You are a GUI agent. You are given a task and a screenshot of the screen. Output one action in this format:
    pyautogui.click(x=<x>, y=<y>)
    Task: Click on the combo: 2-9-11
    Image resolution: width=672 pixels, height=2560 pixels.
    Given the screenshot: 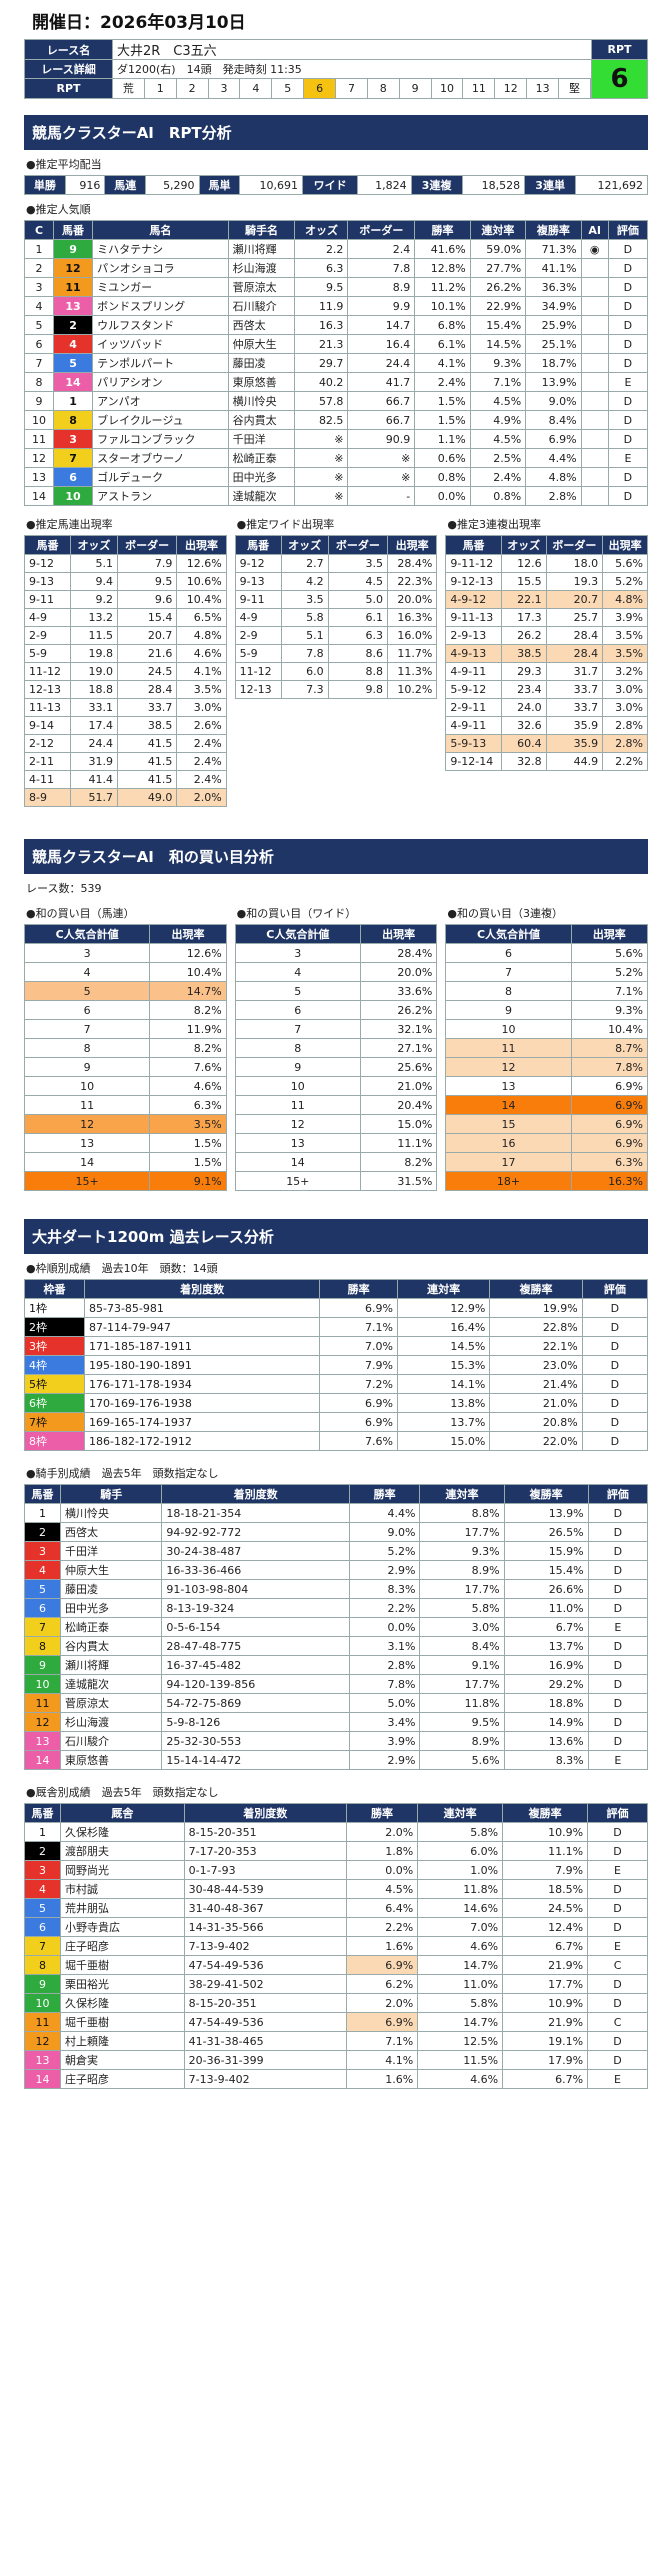 What is the action you would take?
    pyautogui.click(x=473, y=707)
    